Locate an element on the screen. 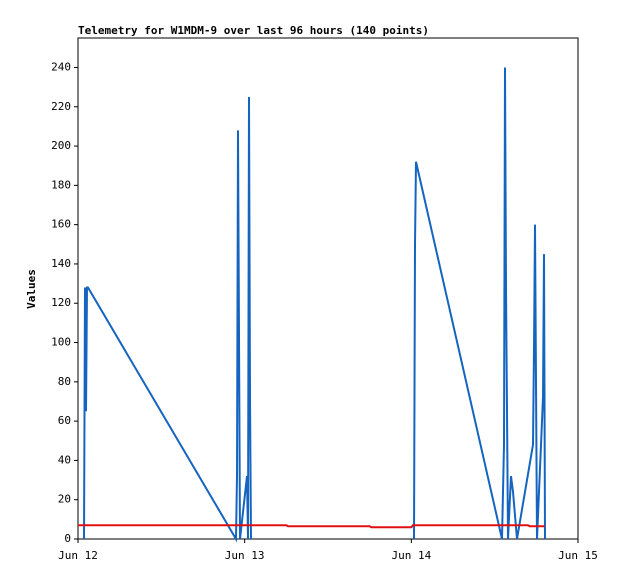 The image size is (618, 583). y-tick-label: 40 is located at coordinates (64, 459).